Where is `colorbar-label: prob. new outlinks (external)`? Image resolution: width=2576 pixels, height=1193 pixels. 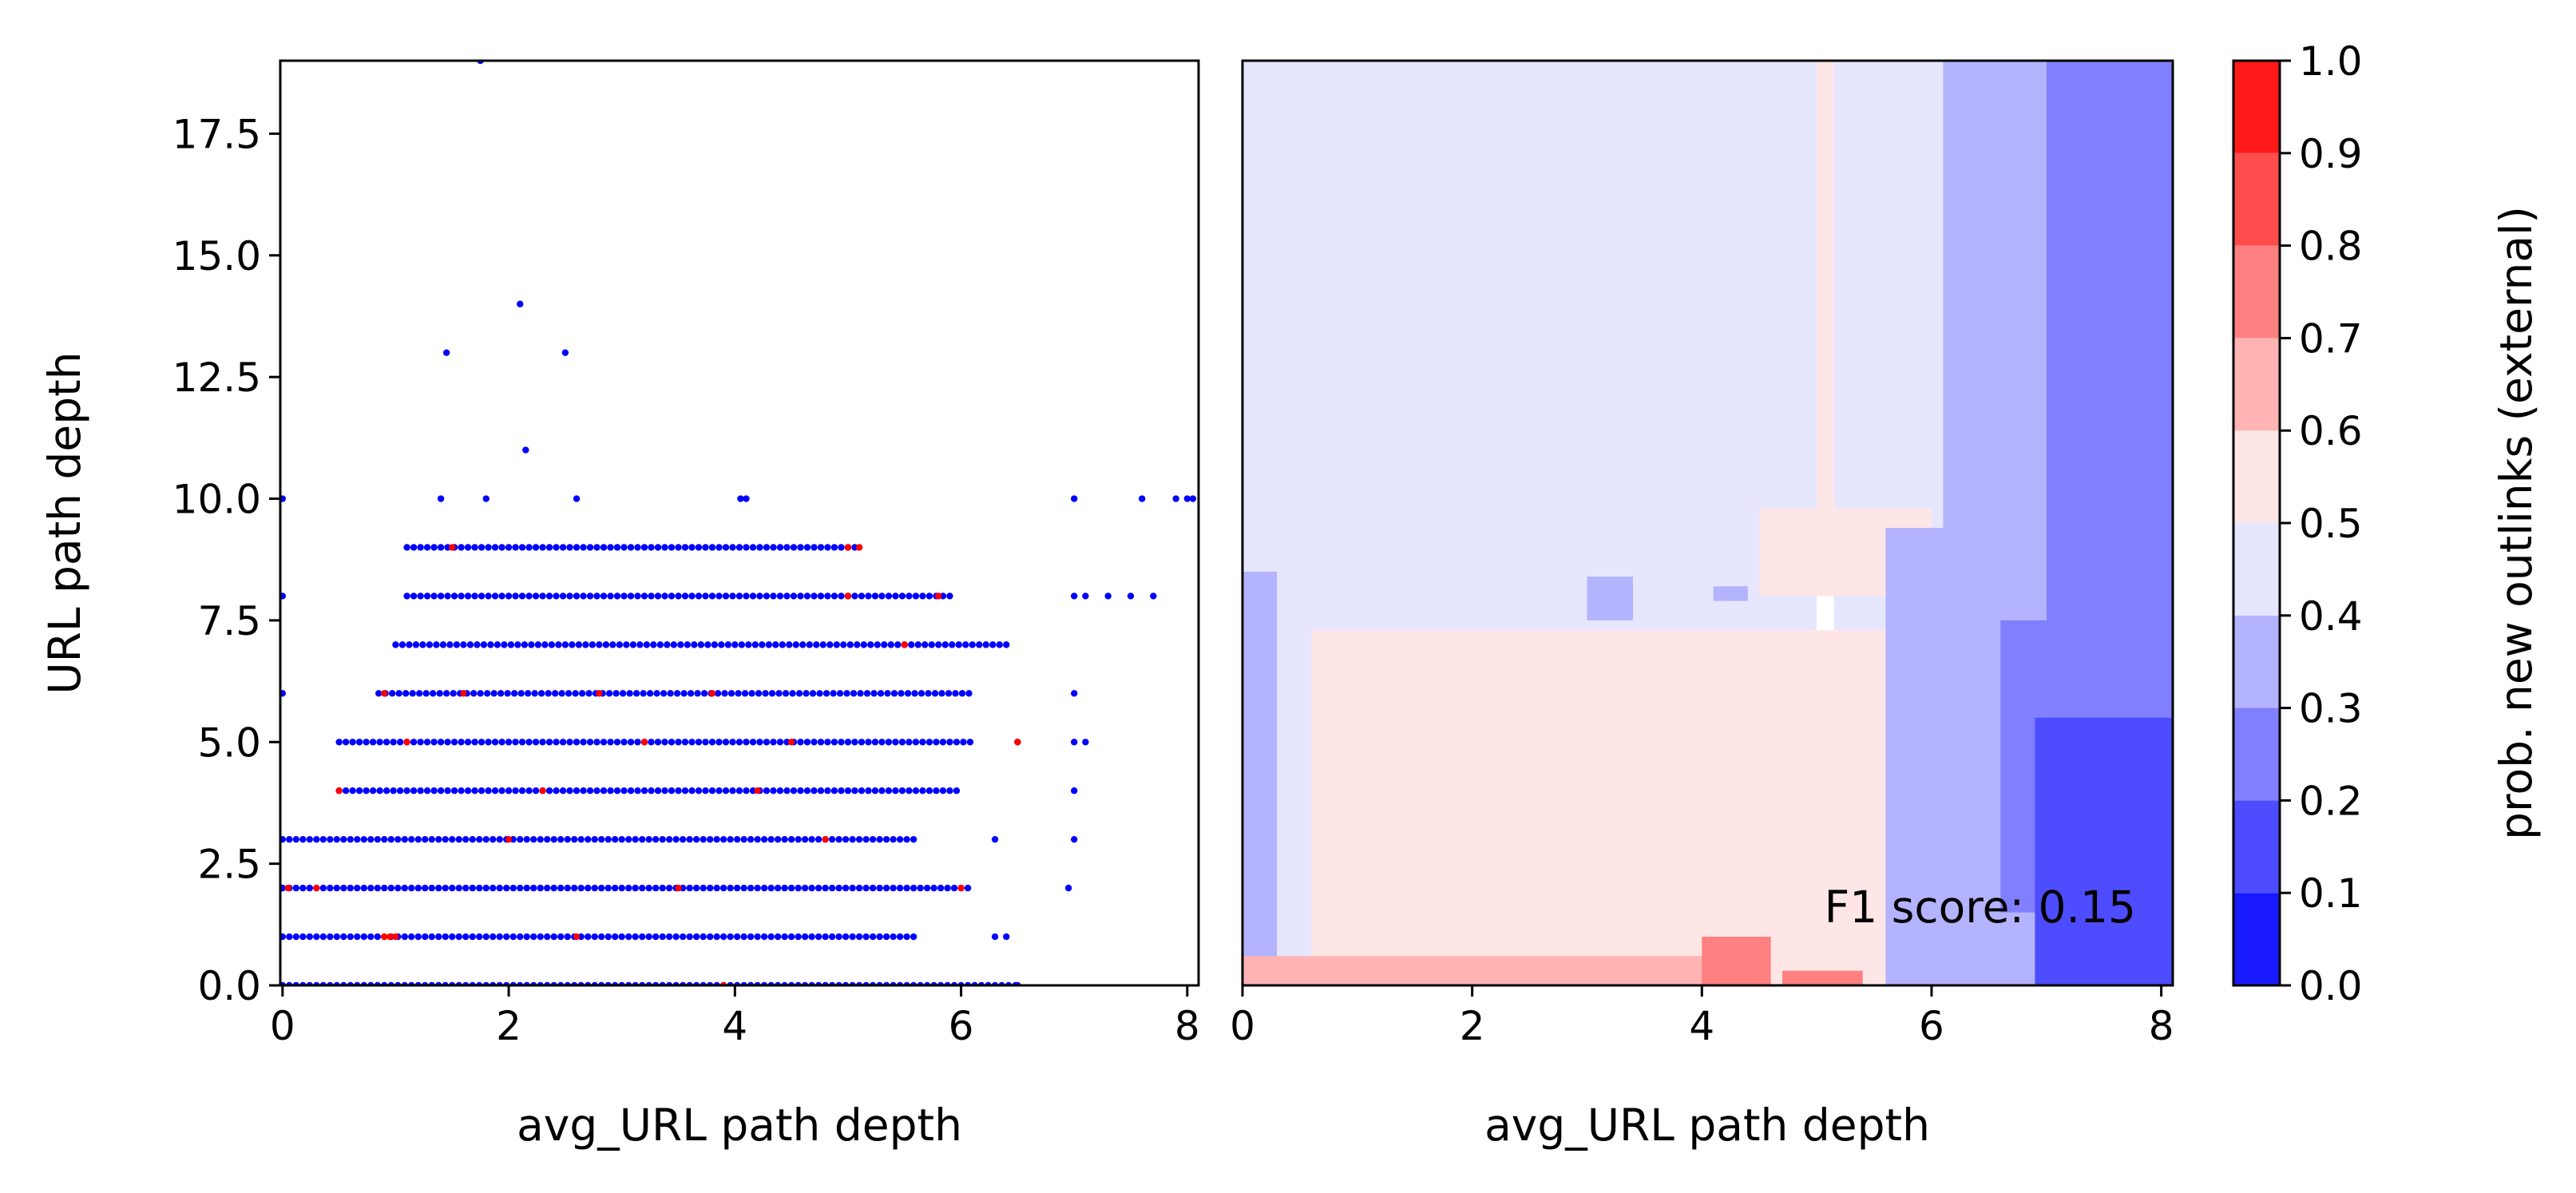
colorbar-label: prob. new outlinks (external) is located at coordinates (2516, 523).